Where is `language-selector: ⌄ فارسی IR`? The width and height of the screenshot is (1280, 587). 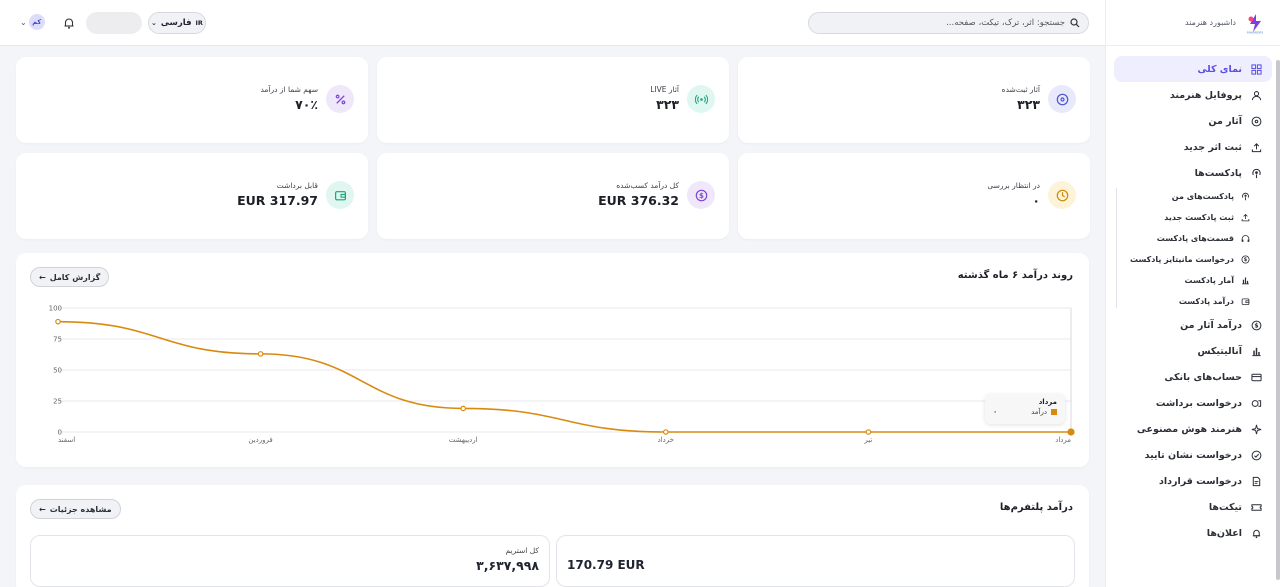
language-selector: ⌄ فارسی IR is located at coordinates (177, 23).